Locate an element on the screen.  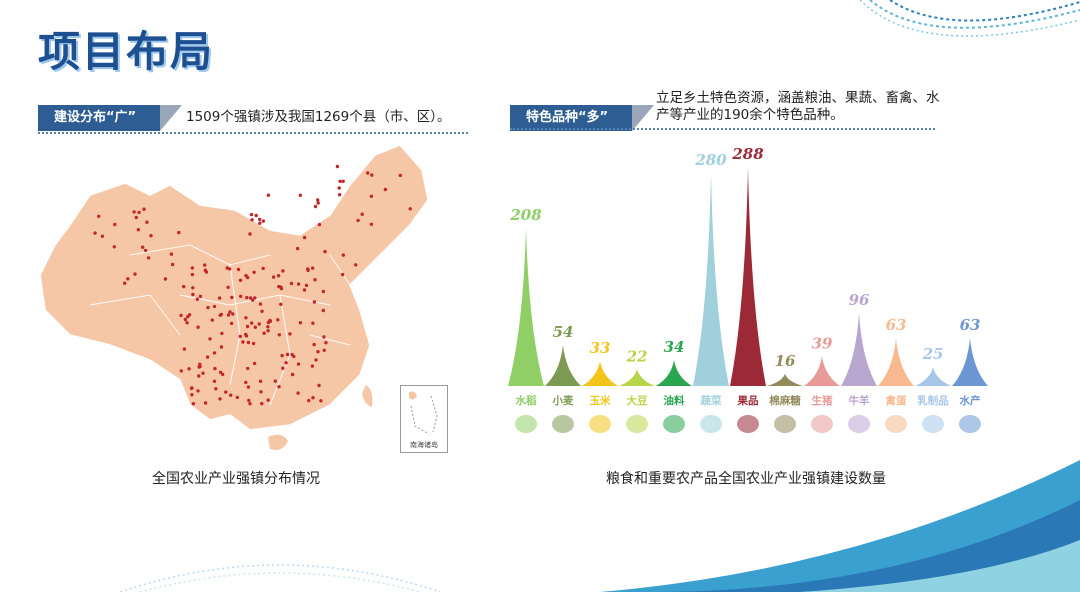
category-label: 大豆 is located at coordinates (637, 400).